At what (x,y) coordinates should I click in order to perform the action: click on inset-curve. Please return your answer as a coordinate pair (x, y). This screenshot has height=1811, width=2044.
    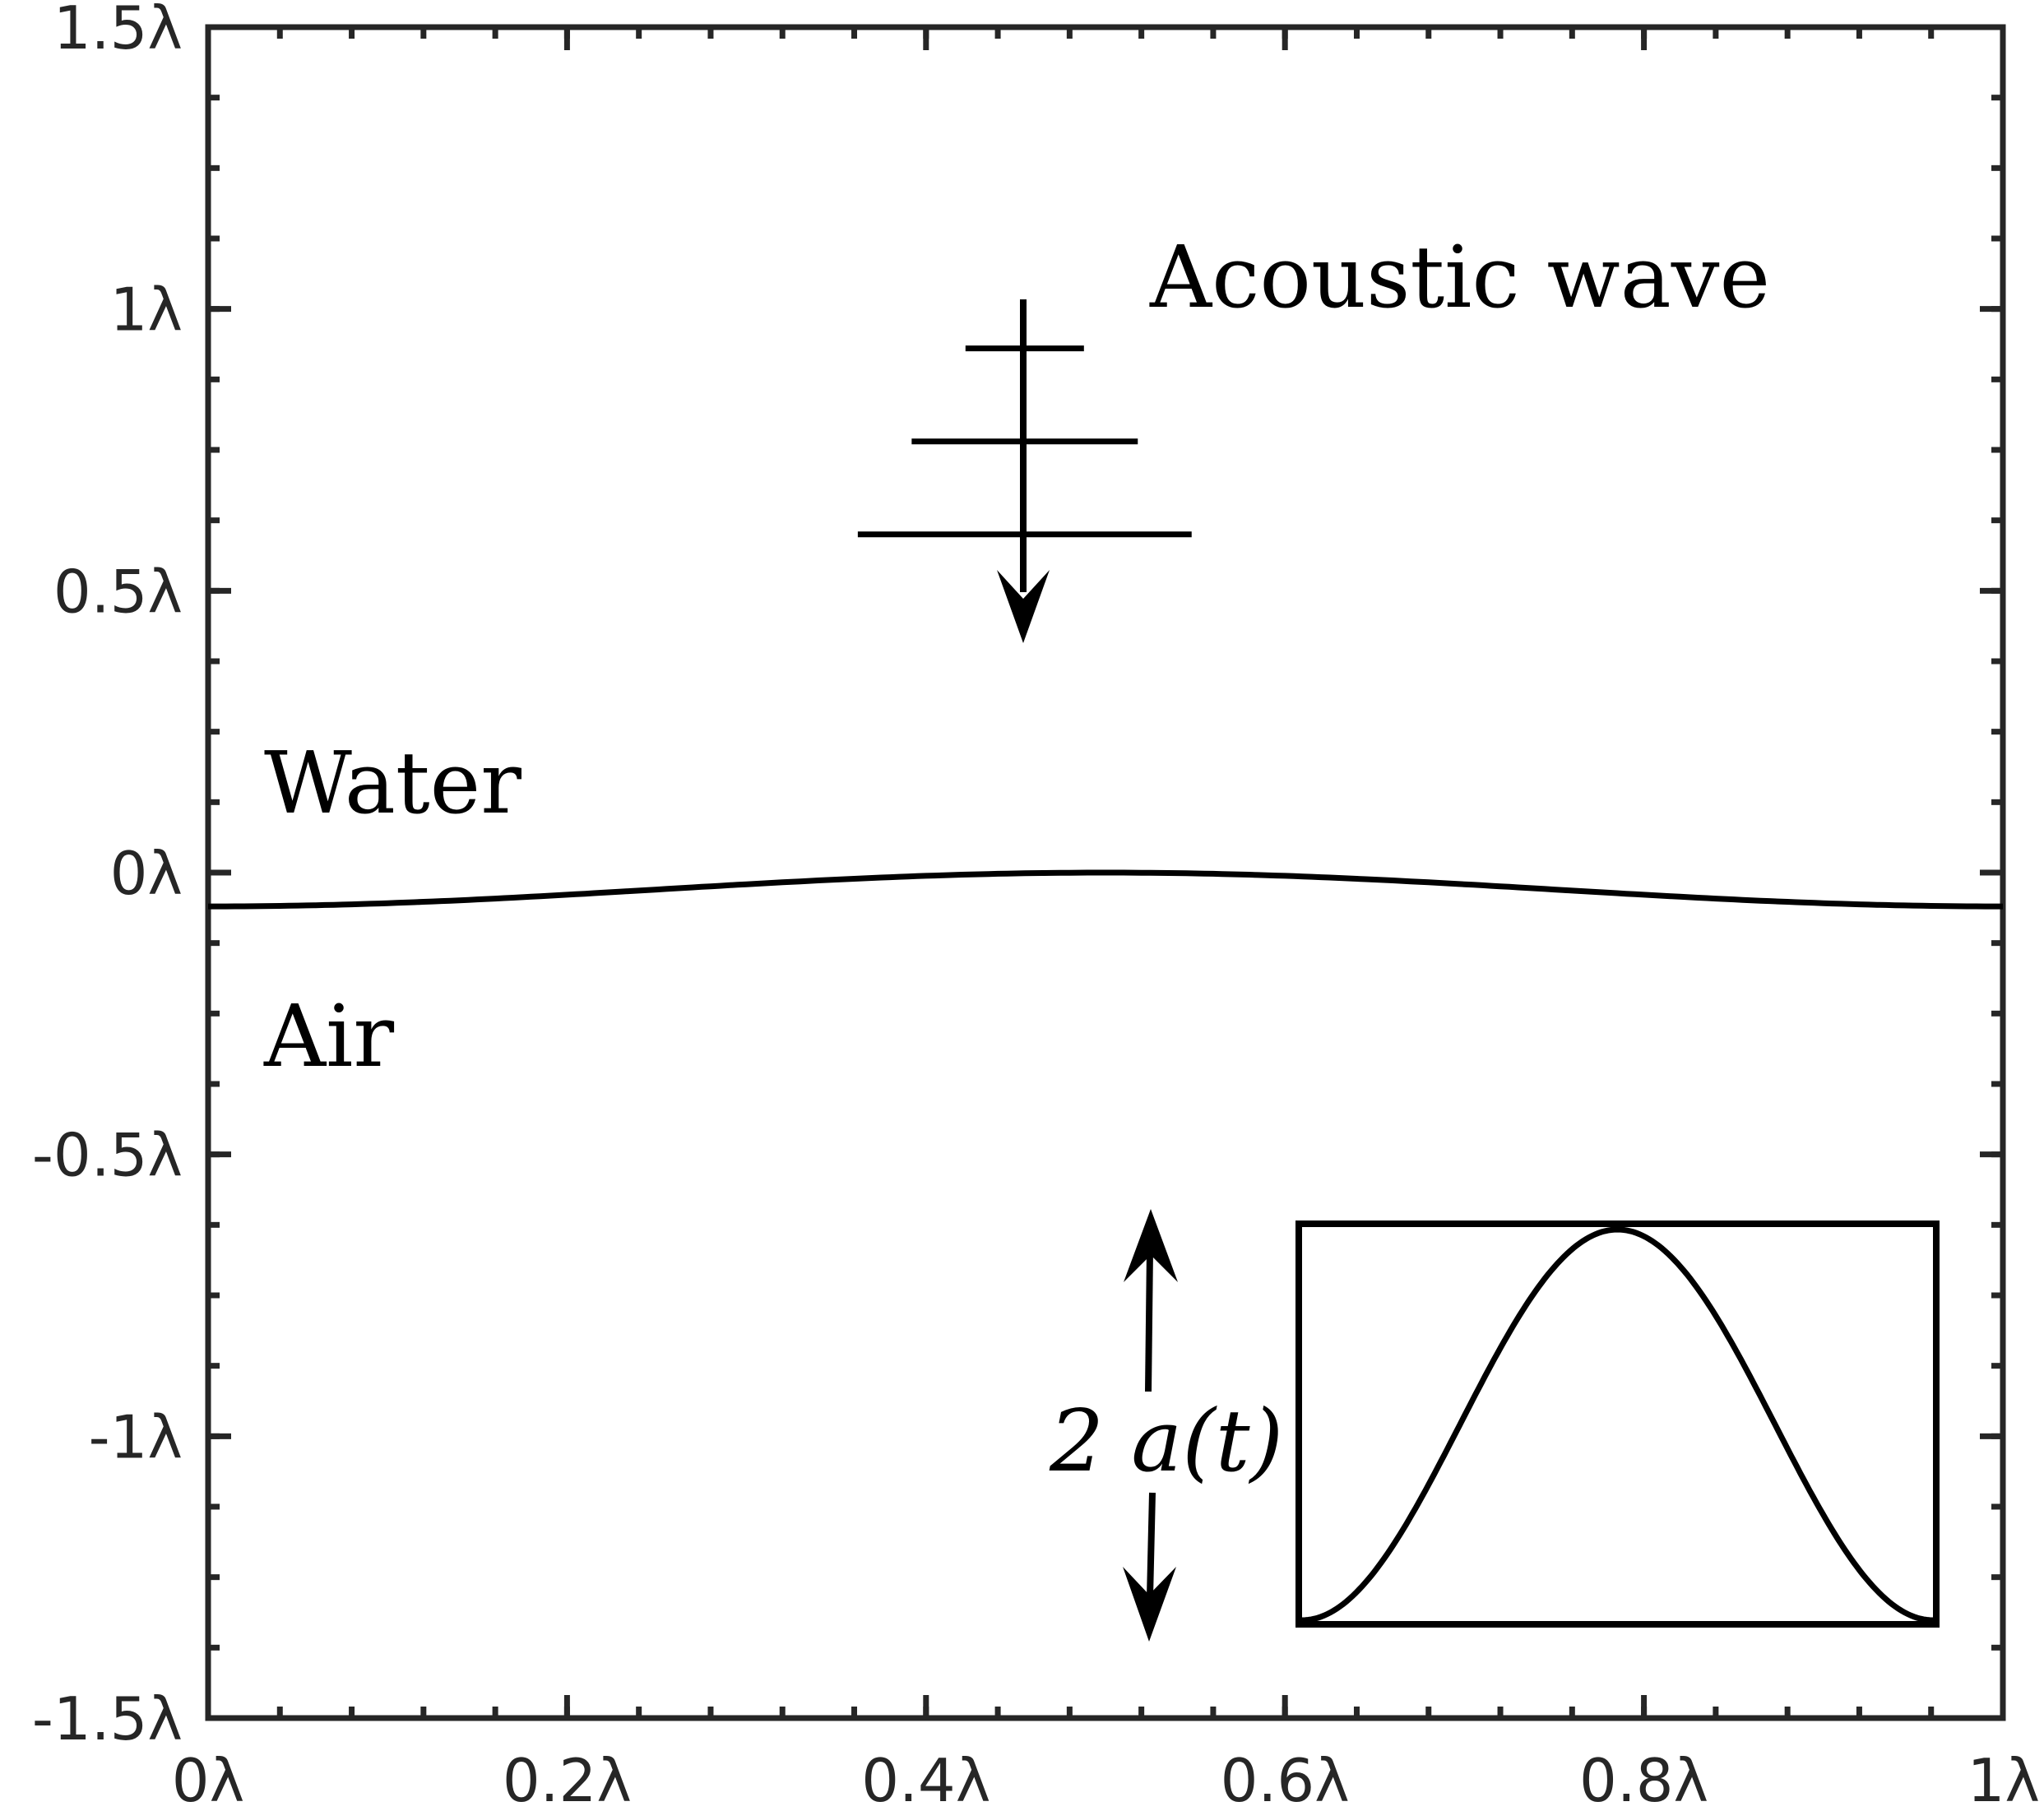
    Looking at the image, I should click on (1617, 1424).